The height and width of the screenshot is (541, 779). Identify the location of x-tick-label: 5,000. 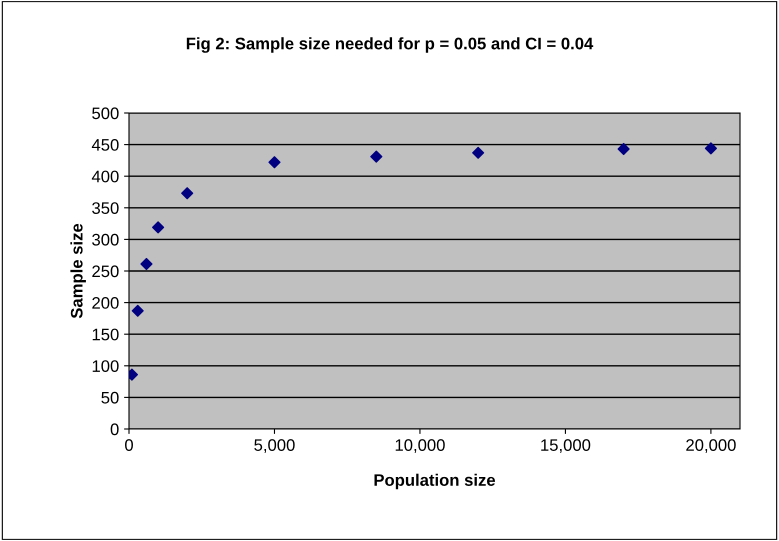
(274, 446).